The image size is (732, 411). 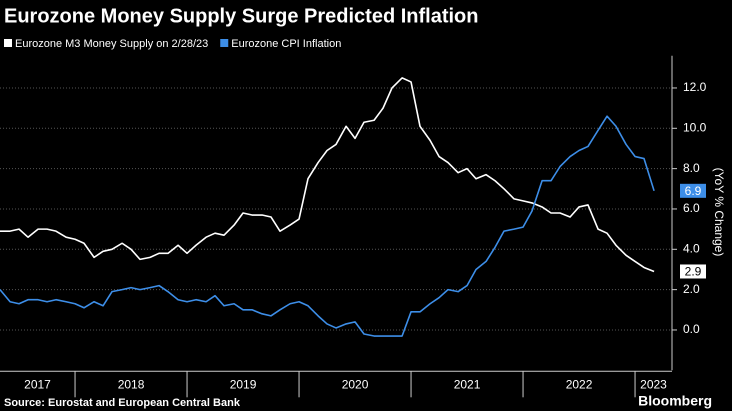 What do you see at coordinates (286, 44) in the screenshot?
I see `legend-label: Eurozone CPI Inflation` at bounding box center [286, 44].